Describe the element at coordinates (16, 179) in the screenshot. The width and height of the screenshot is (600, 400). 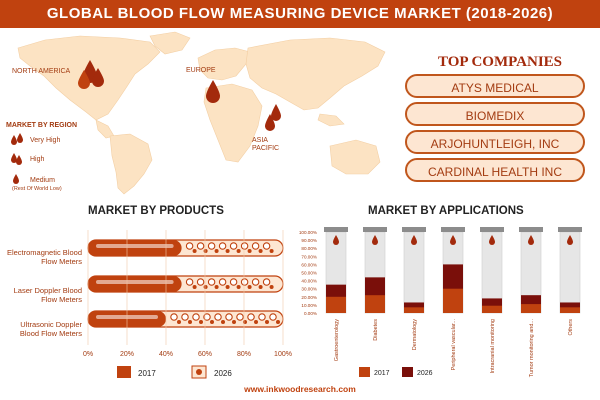
I see `medium-icon` at that location.